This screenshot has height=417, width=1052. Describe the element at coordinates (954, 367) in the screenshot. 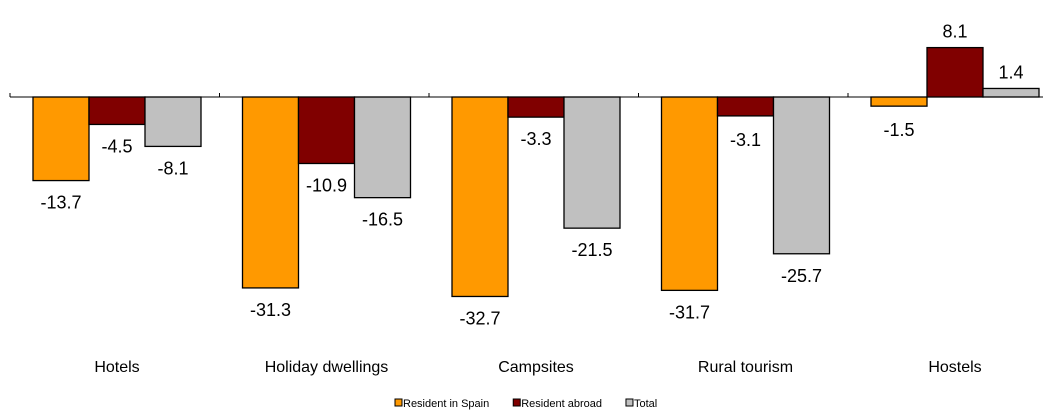

I see `category-label: Hostels` at that location.